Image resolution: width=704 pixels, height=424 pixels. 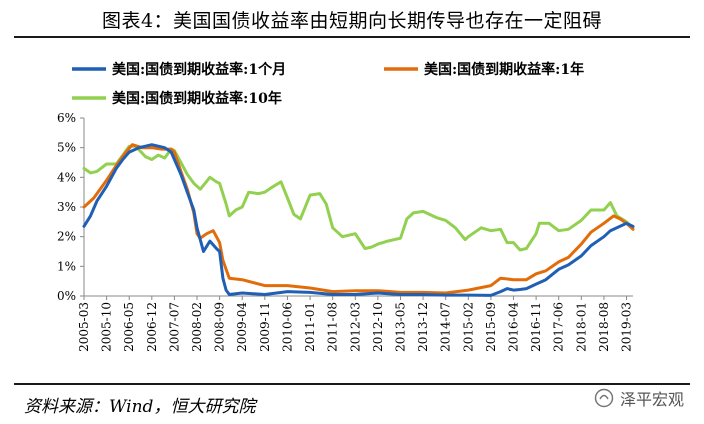 I want to click on y-tick-label: 4%, so click(x=66, y=177).